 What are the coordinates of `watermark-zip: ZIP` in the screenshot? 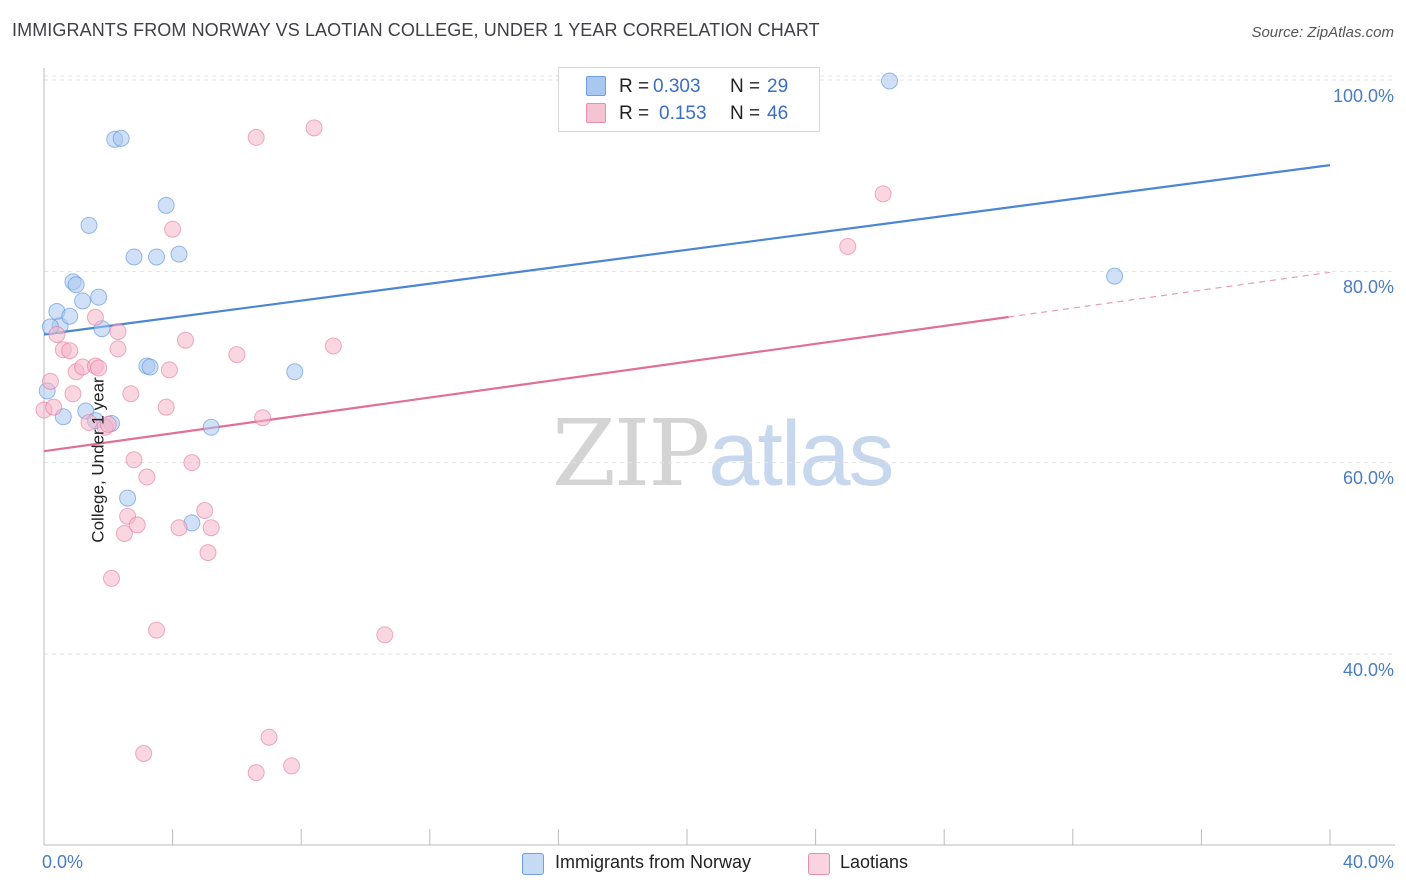 It's located at (631, 453).